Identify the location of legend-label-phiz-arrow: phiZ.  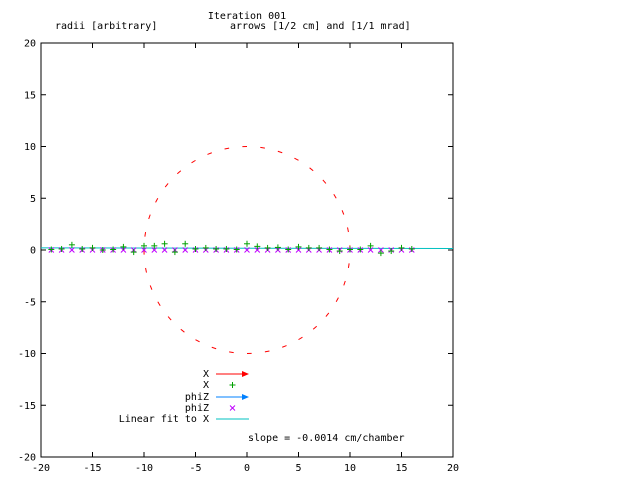
(197, 397).